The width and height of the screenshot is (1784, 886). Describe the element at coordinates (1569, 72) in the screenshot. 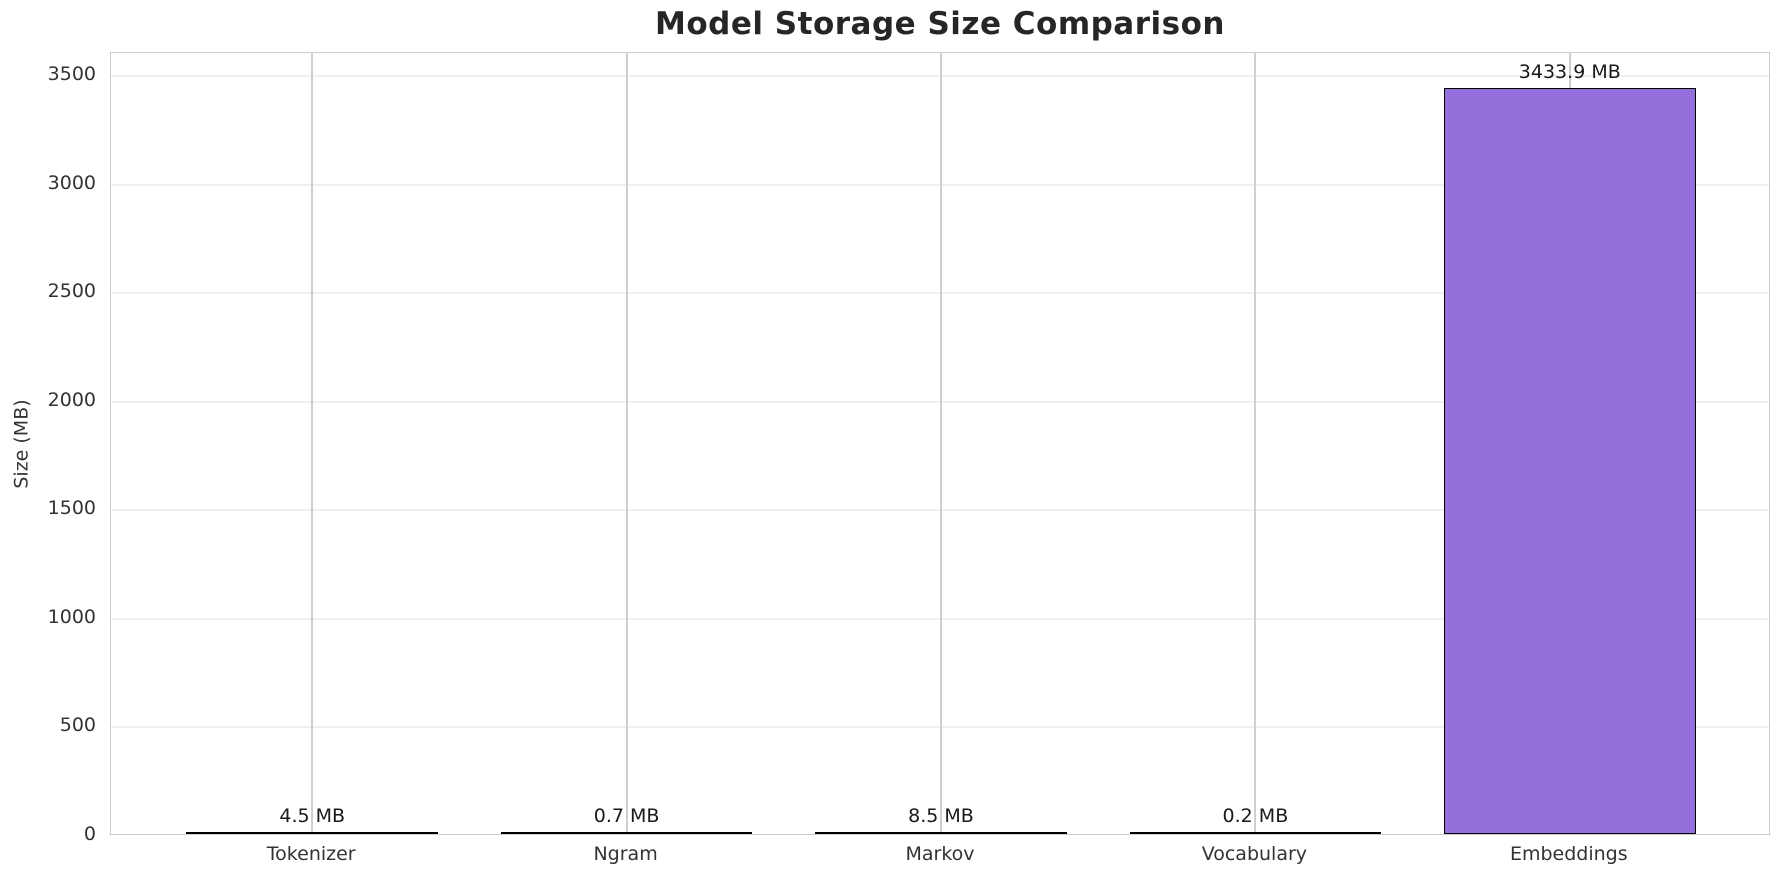

I see `bar-value-label: 3433.9 MB` at that location.